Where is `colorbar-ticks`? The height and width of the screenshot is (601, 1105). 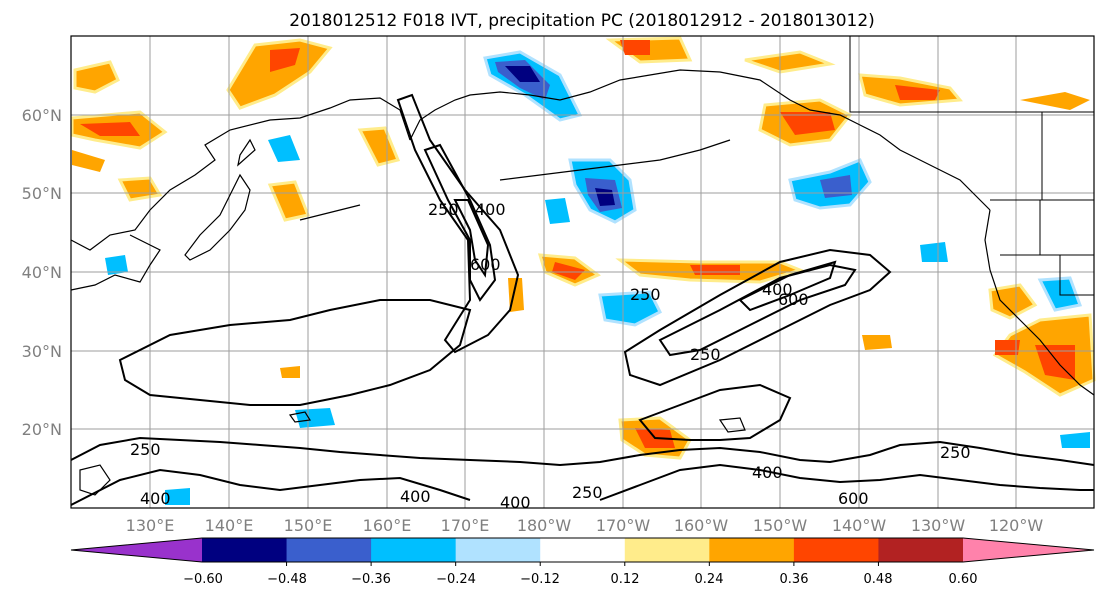
colorbar-ticks is located at coordinates (582, 564).